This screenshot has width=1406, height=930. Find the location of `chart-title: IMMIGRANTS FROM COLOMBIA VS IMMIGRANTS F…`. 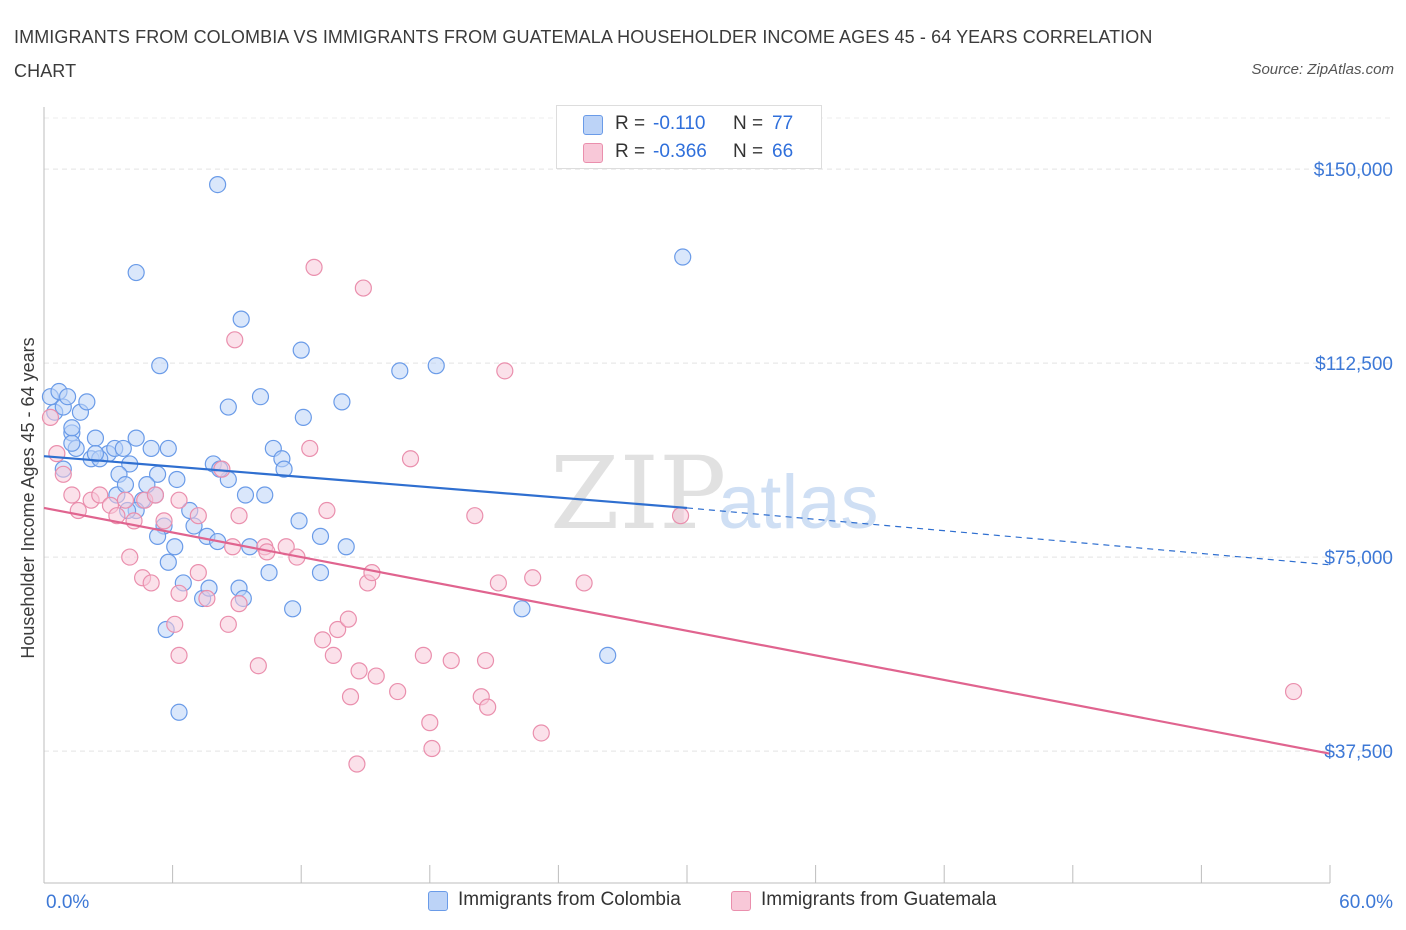

chart-title: IMMIGRANTS FROM COLOMBIA VS IMMIGRANTS F… is located at coordinates (583, 54).